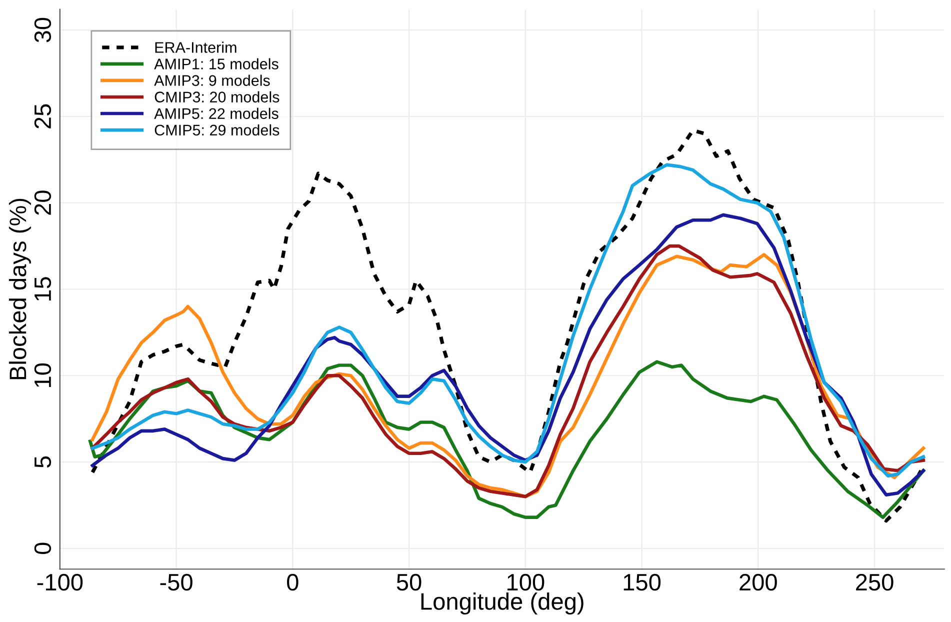 The image size is (951, 622). What do you see at coordinates (409, 582) in the screenshot?
I see `x-tick-label: 50` at bounding box center [409, 582].